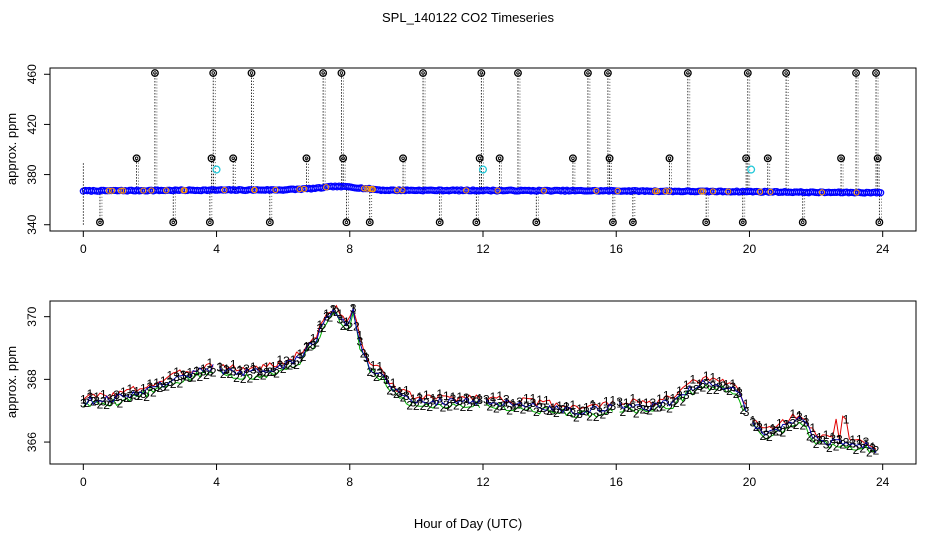 Image resolution: width=936 pixels, height=540 pixels. What do you see at coordinates (350, 357) in the screenshot?
I see `series-3-line` at bounding box center [350, 357].